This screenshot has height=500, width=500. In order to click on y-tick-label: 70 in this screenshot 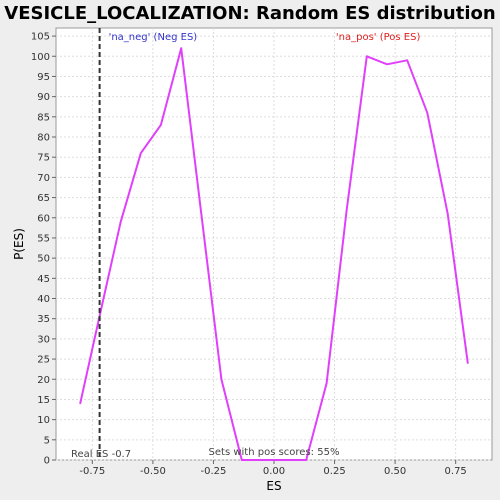, I will do `click(43, 178)`.